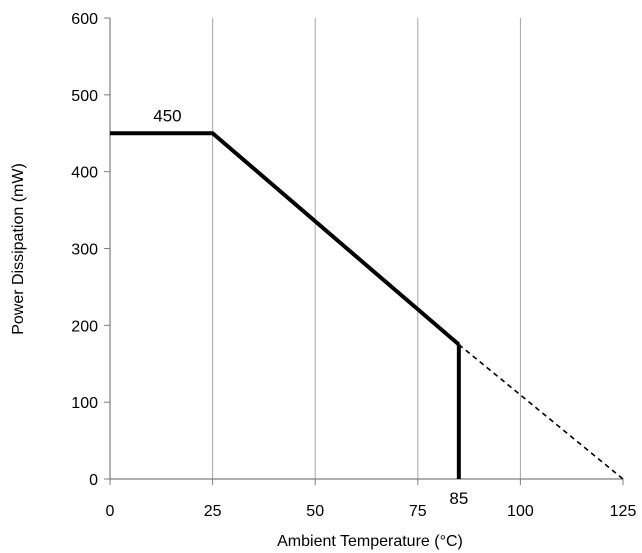 The width and height of the screenshot is (642, 553). What do you see at coordinates (84, 173) in the screenshot?
I see `y-tick-label-400: 400` at bounding box center [84, 173].